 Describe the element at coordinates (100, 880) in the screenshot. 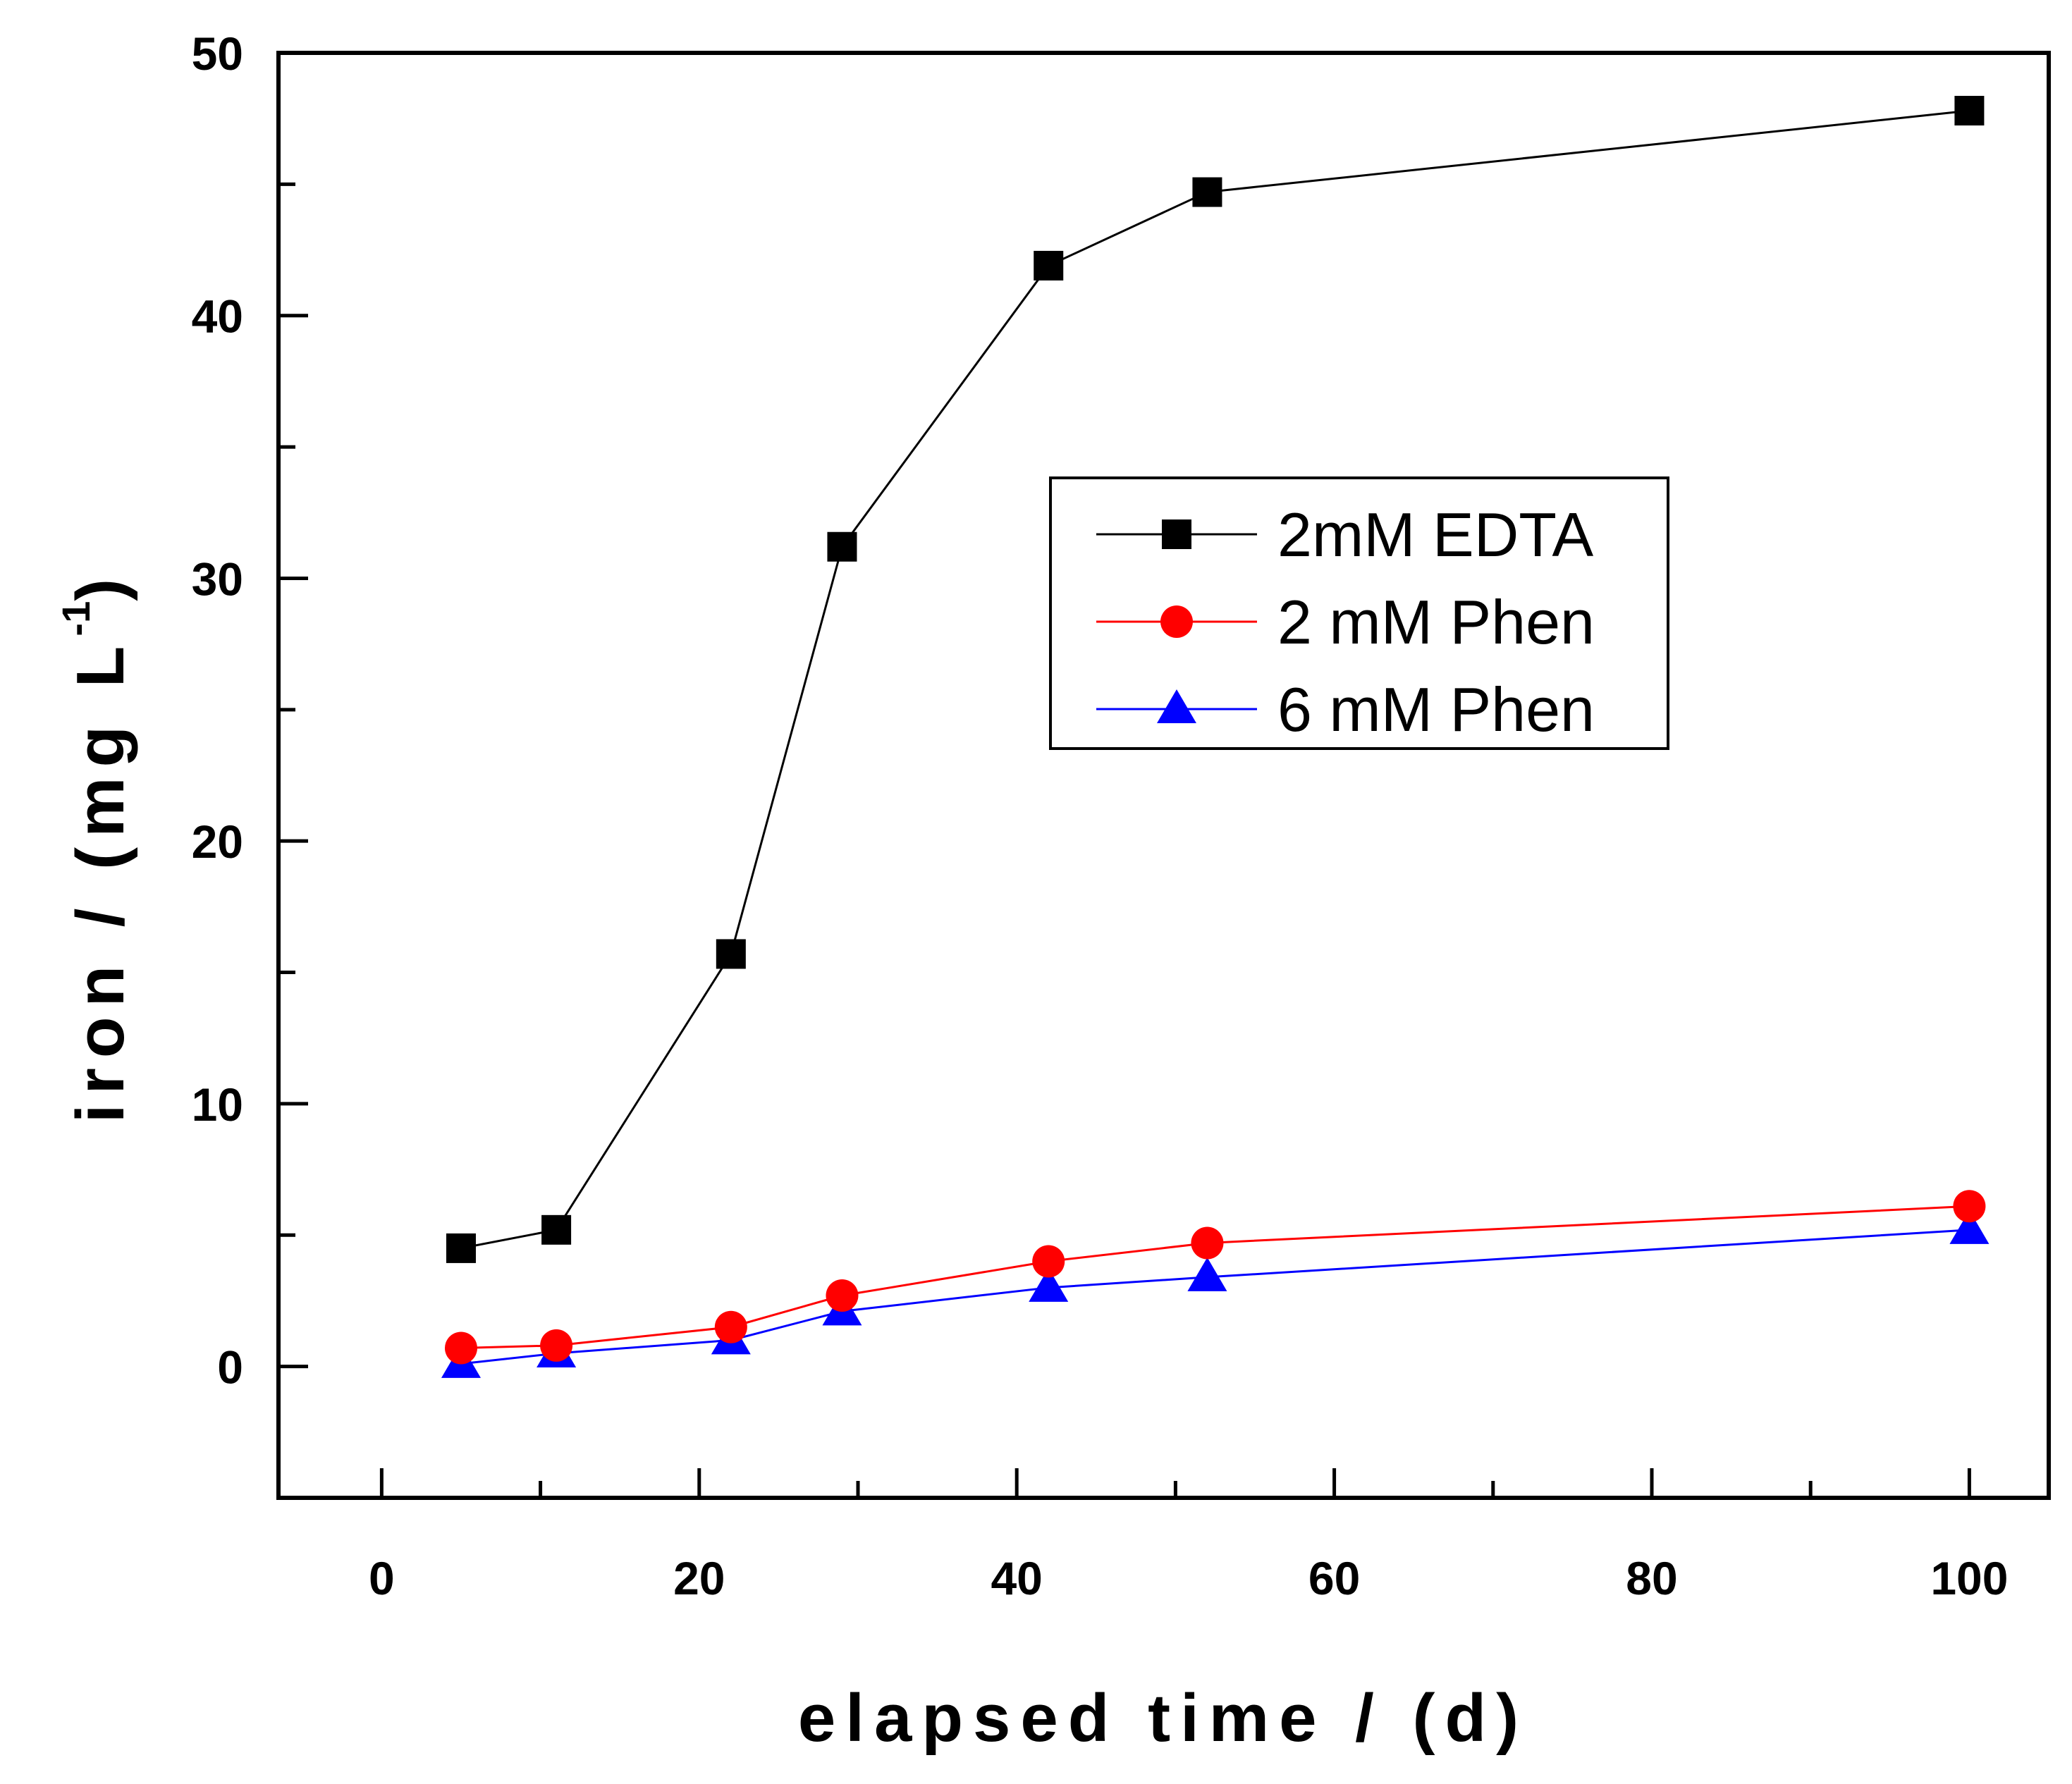

I see `y-axis-title-main: iron / (mg L` at that location.